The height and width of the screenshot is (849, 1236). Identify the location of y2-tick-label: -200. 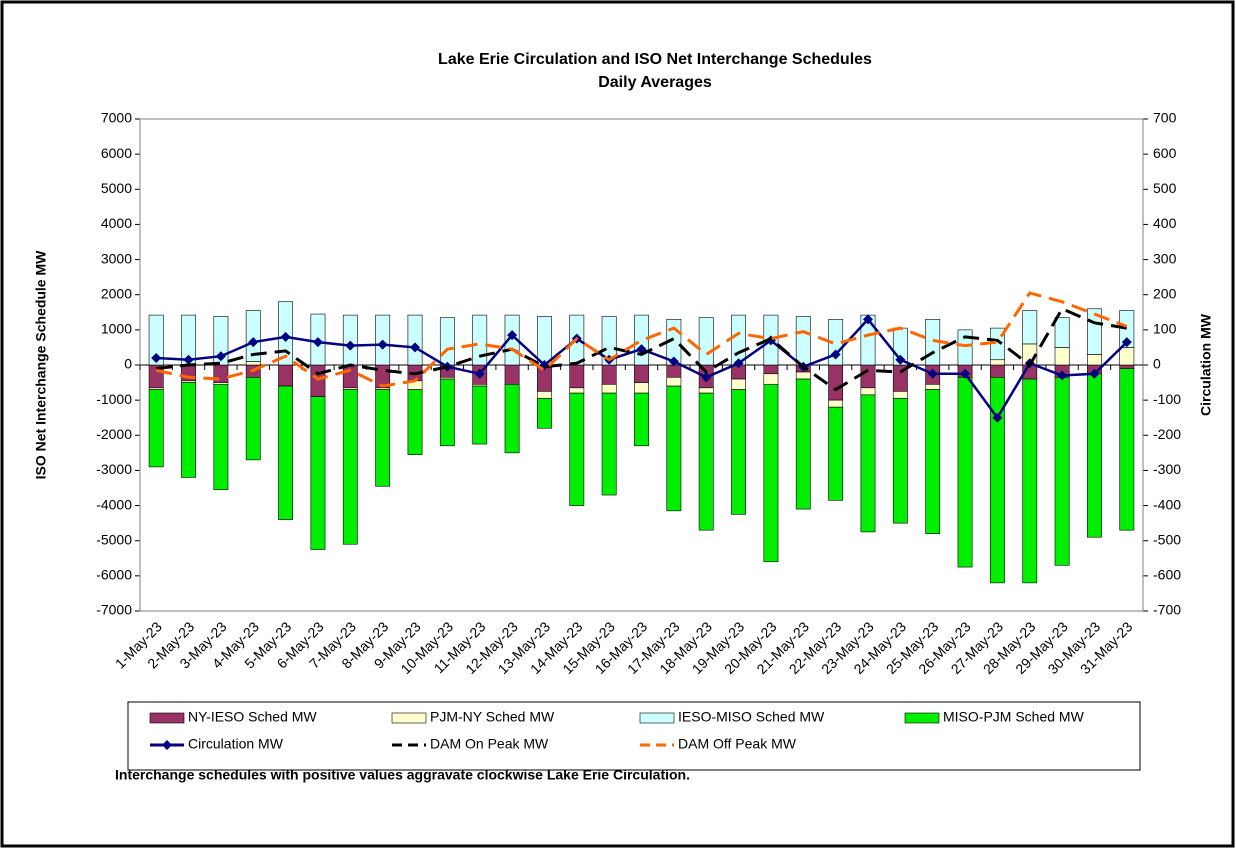
(1167, 434).